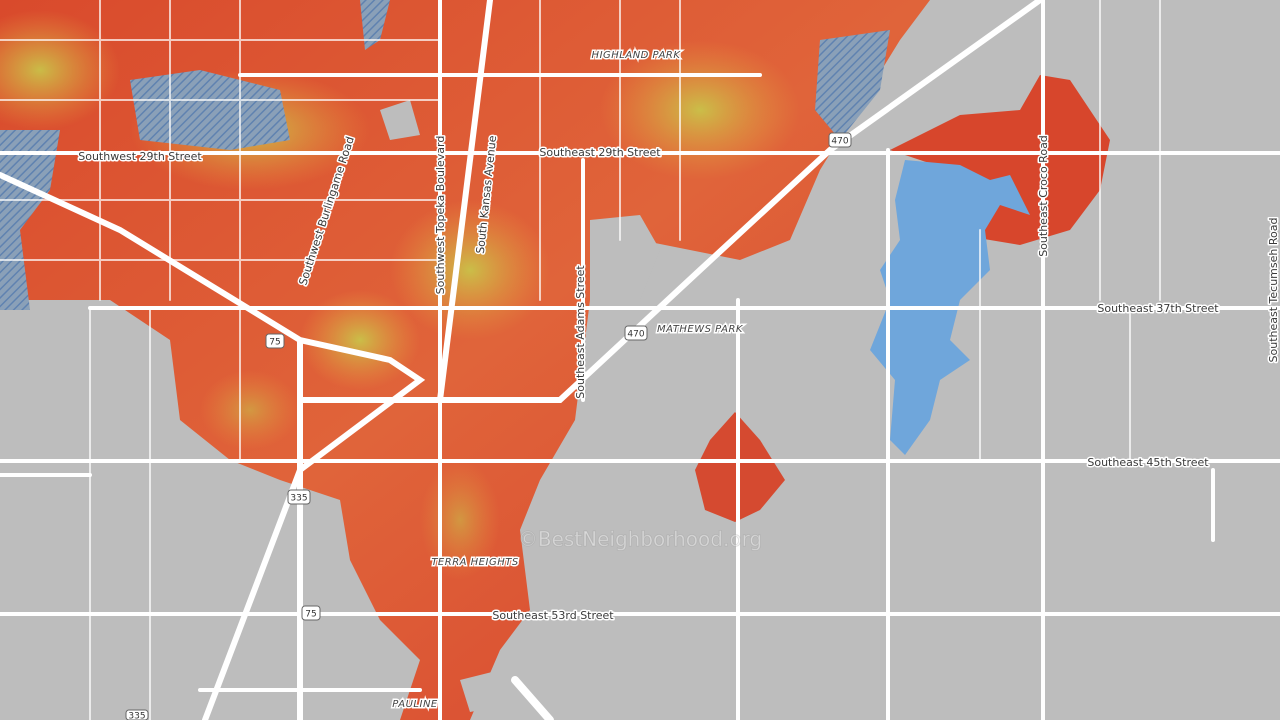 Image resolution: width=1280 pixels, height=720 pixels. Describe the element at coordinates (1273, 290) in the screenshot. I see `street-label: Southeast Tecumseh Road` at that location.